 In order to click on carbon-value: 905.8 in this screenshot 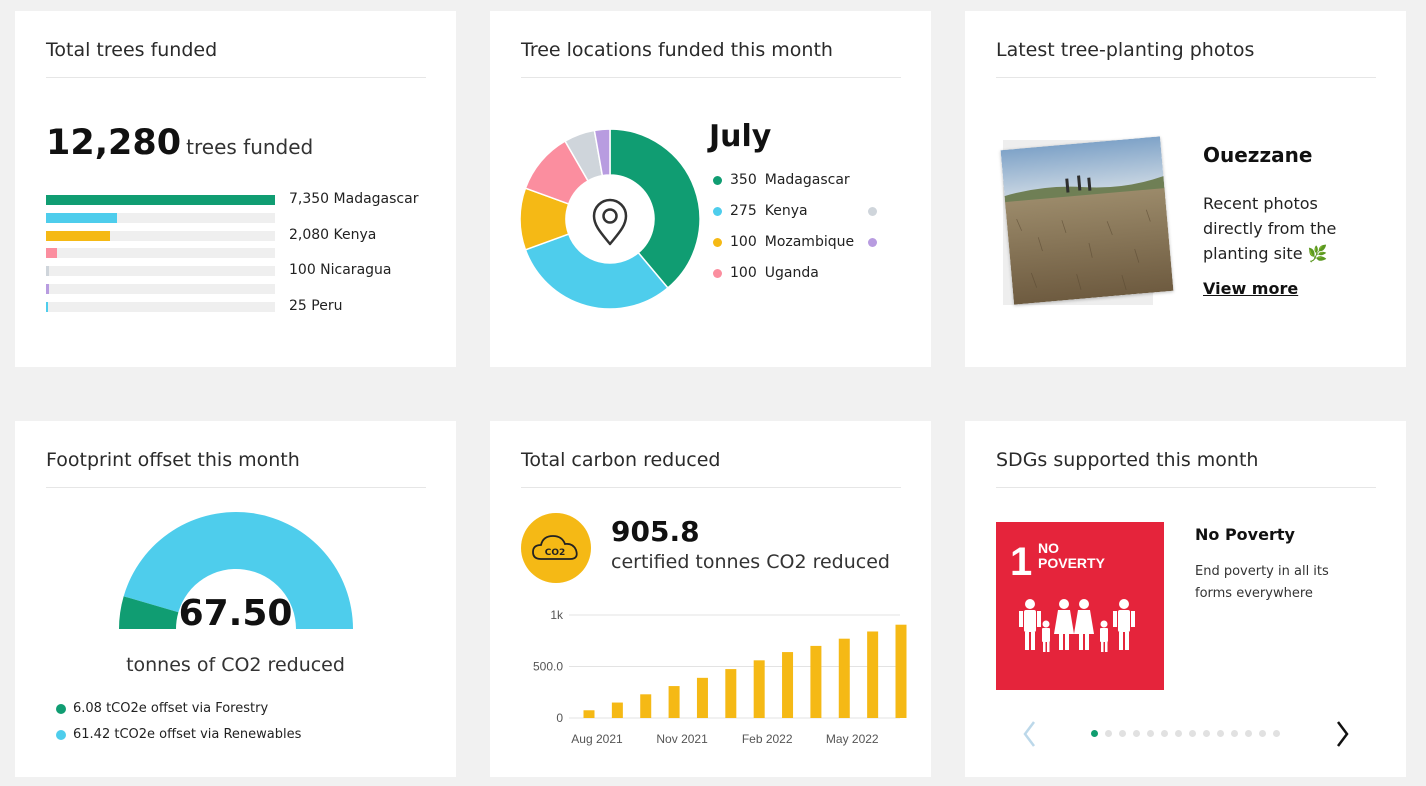, I will do `click(655, 531)`.